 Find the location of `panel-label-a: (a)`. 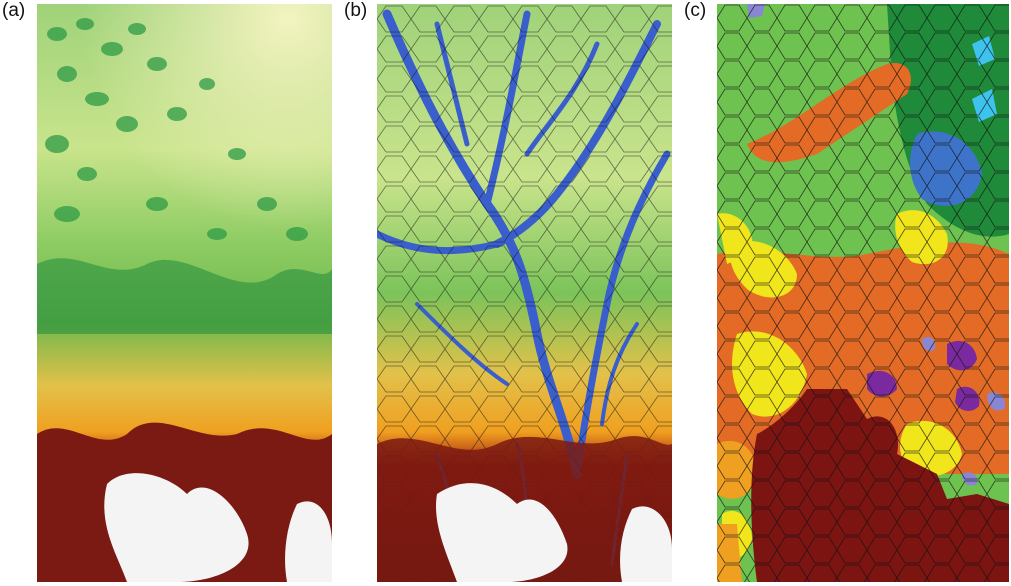

panel-label-a: (a) is located at coordinates (14, 10).